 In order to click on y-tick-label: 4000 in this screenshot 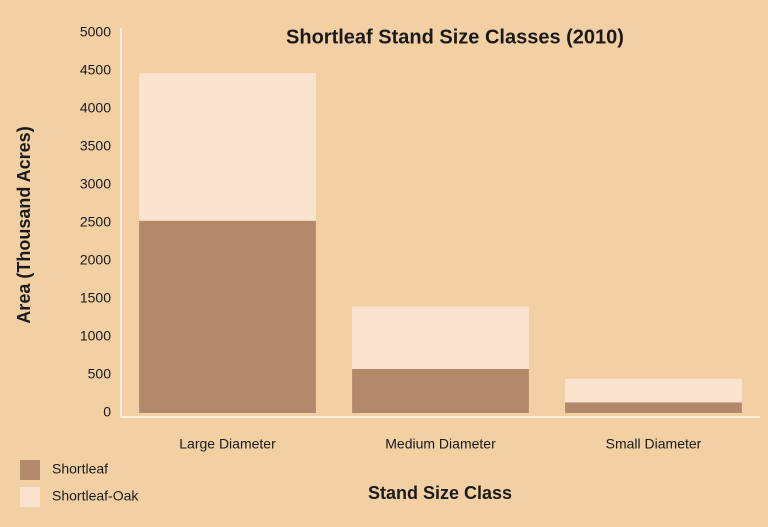, I will do `click(95, 108)`.